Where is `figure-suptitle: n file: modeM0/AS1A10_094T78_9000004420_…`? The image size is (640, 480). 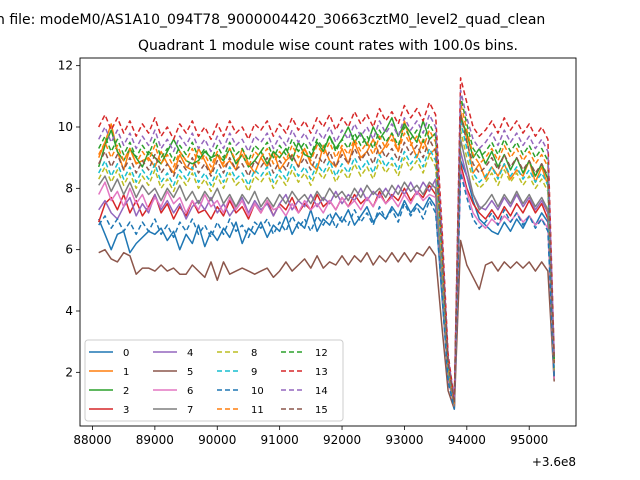
figure-suptitle: n file: modeM0/AS1A10_094T78_9000004420_… is located at coordinates (272, 20).